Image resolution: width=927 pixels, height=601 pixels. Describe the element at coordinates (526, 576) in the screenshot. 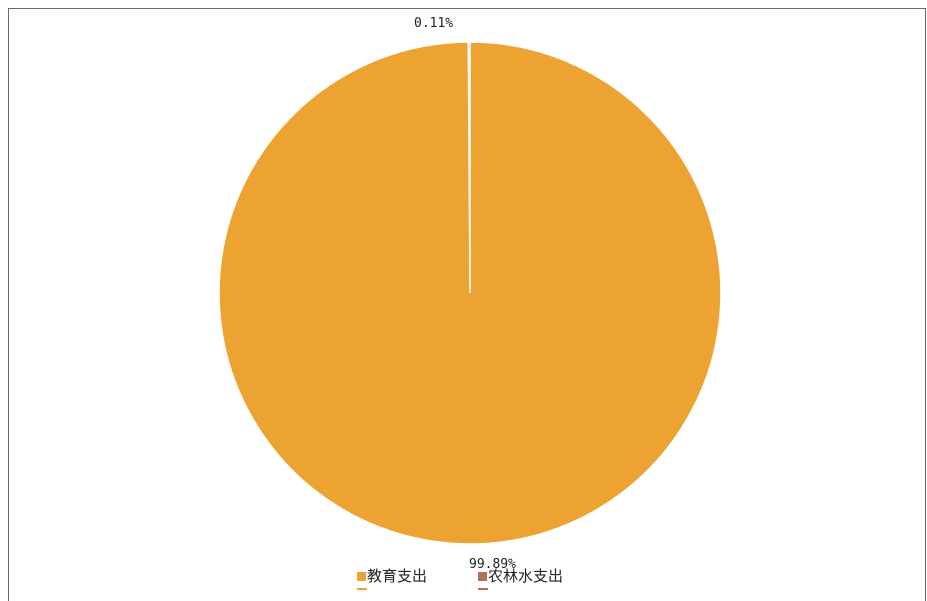

I see `legend-label: 农林水支出` at that location.